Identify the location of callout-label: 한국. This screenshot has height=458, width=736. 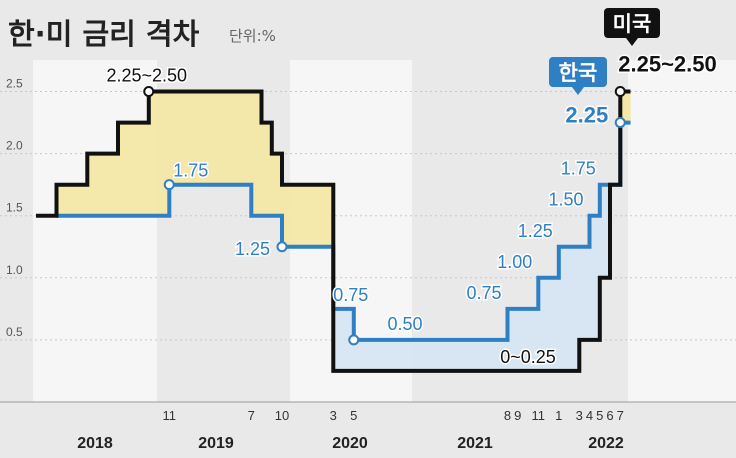
(578, 73).